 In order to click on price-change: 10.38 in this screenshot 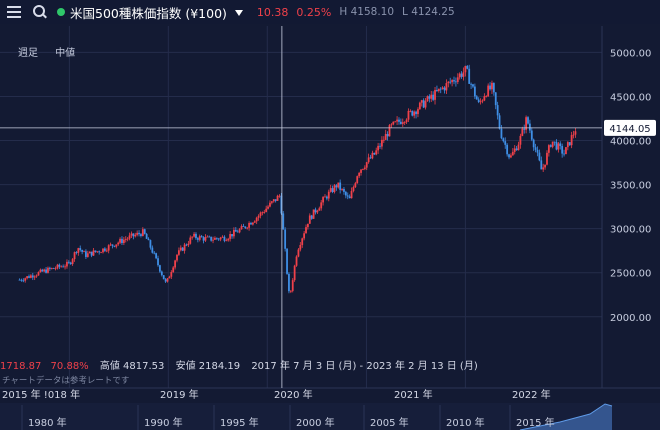, I will do `click(272, 12)`.